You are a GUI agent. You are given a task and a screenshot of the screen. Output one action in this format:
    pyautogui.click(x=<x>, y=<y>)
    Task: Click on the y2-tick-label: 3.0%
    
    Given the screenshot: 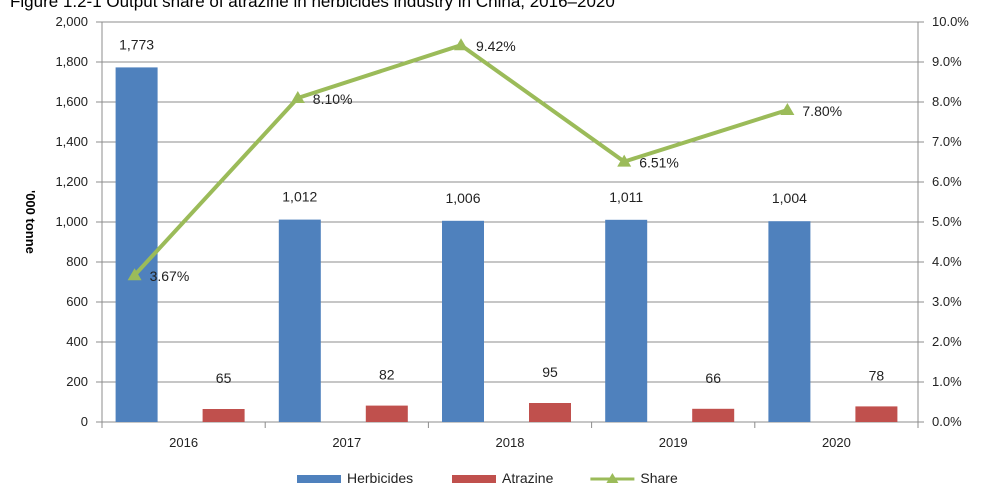 What is the action you would take?
    pyautogui.click(x=947, y=301)
    